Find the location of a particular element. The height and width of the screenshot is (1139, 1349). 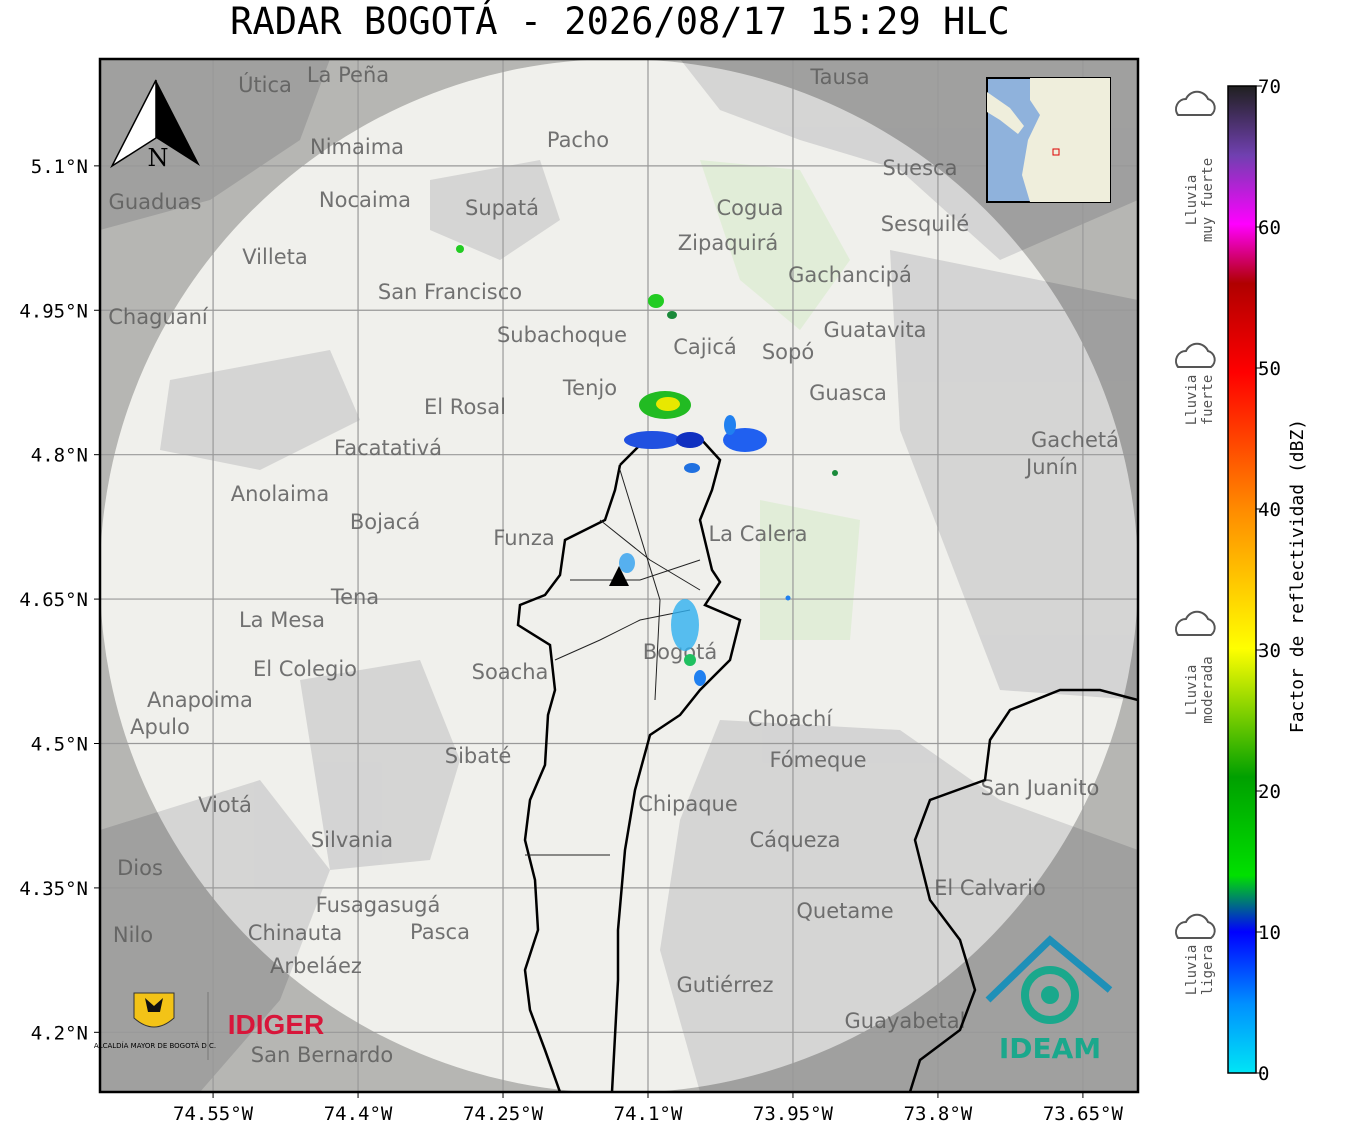

place-label: Subachoque is located at coordinates (562, 335).